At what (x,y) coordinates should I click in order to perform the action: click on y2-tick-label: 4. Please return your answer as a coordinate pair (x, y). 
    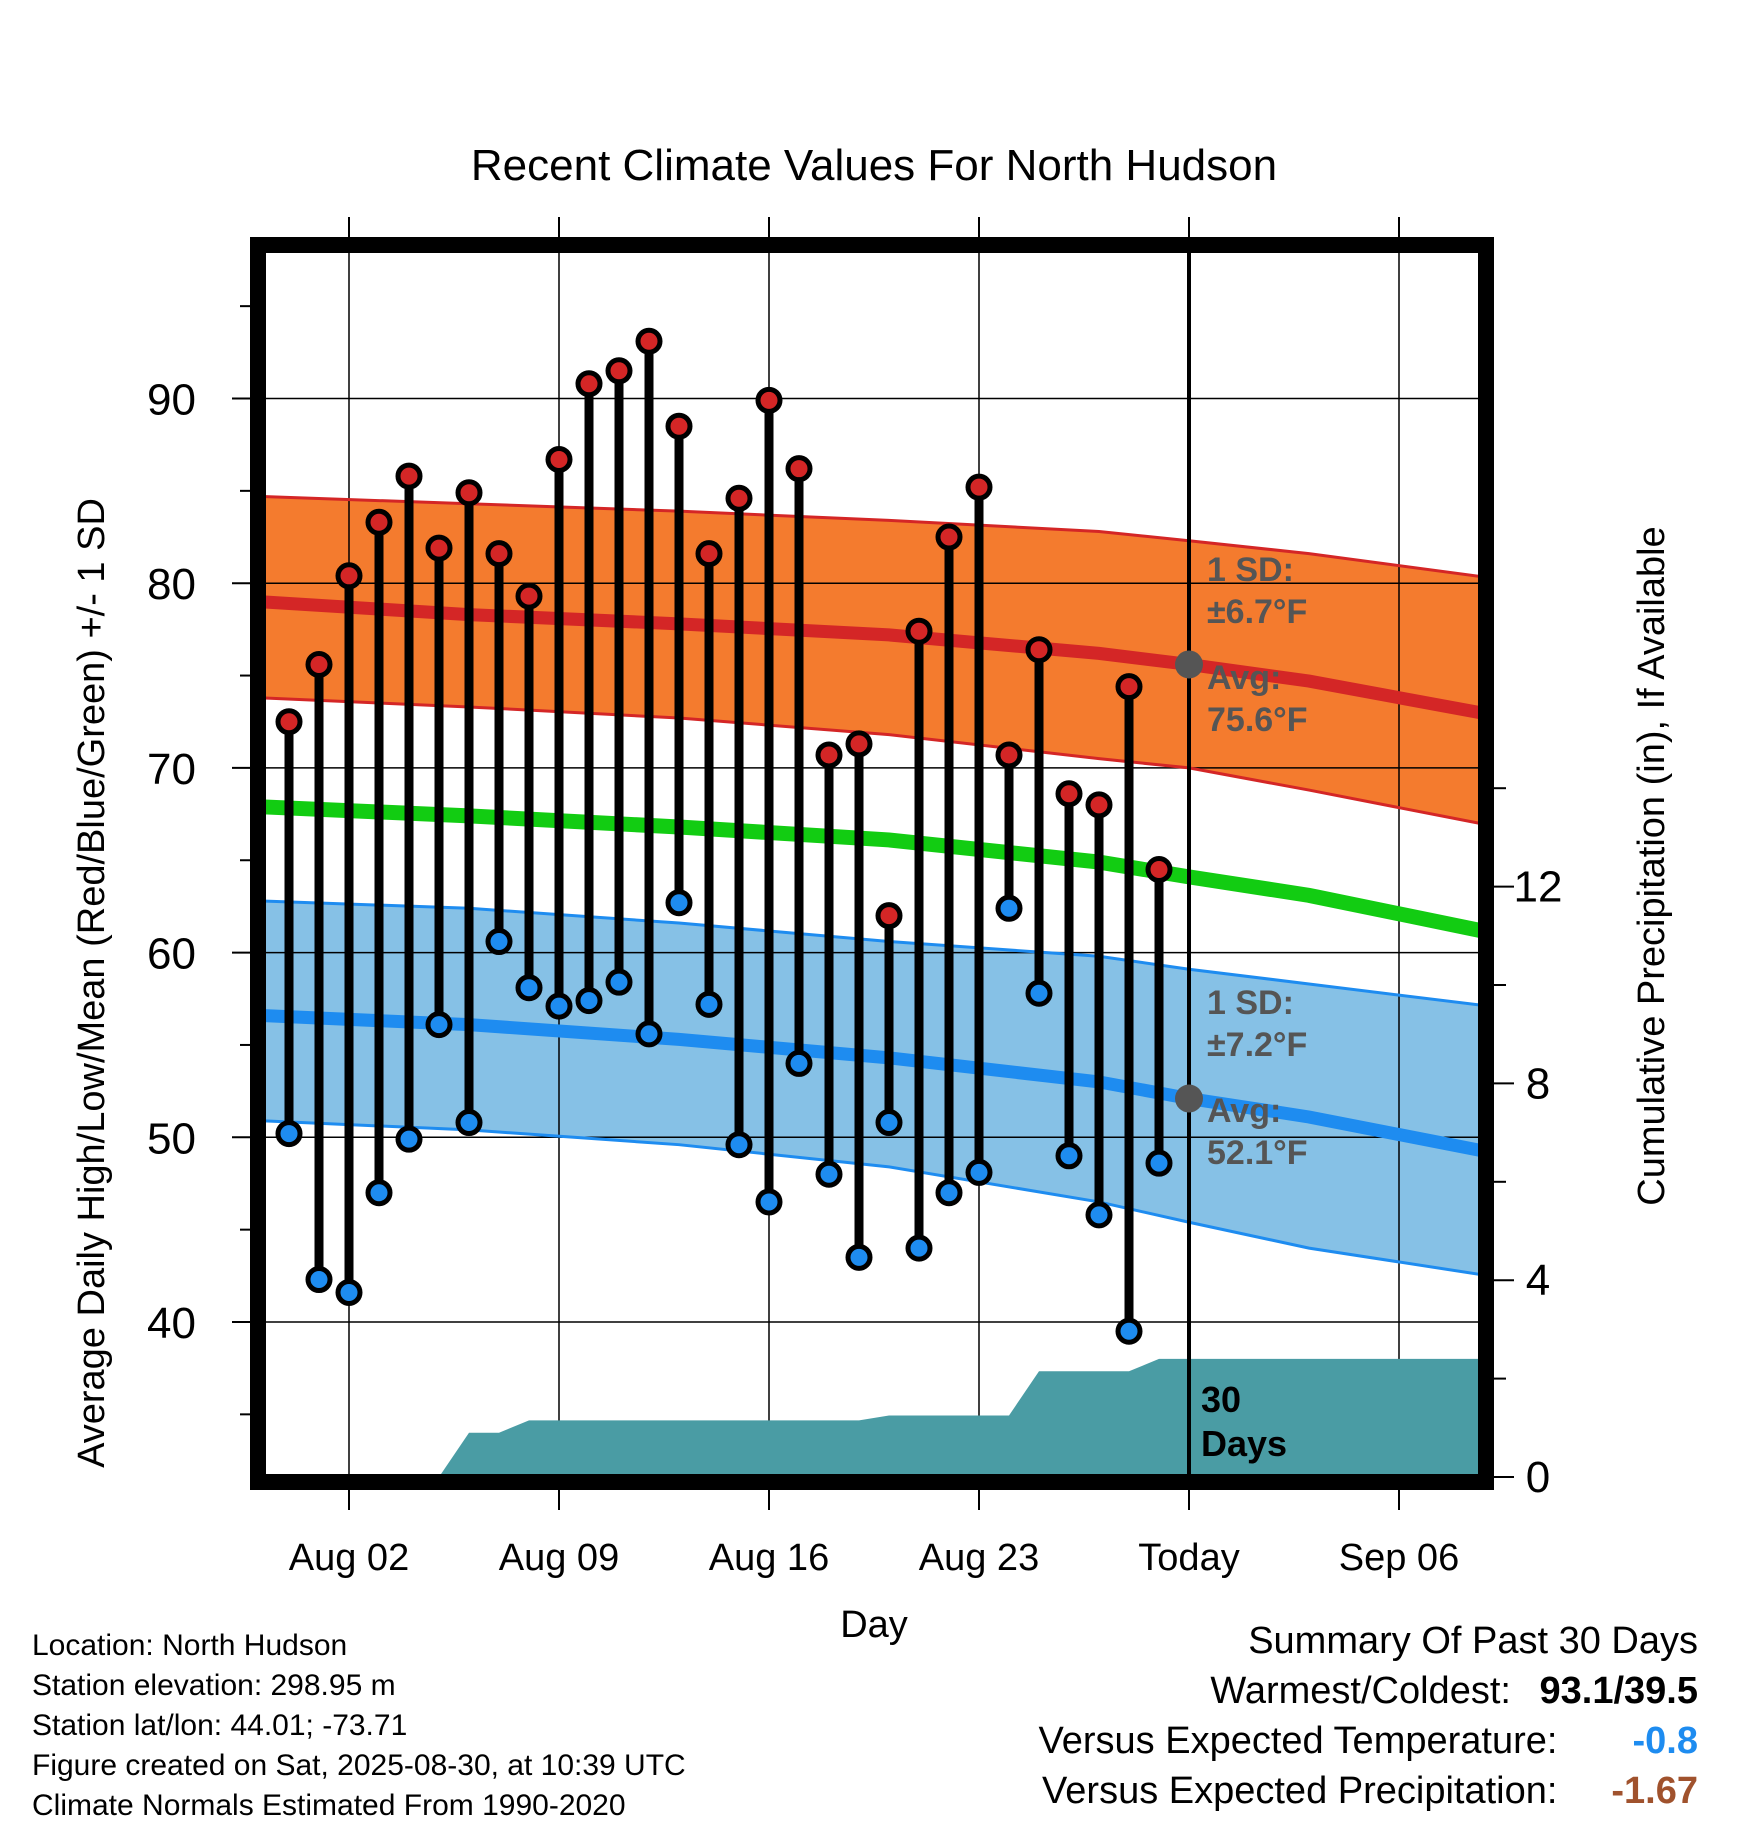
    Looking at the image, I should click on (1538, 1280).